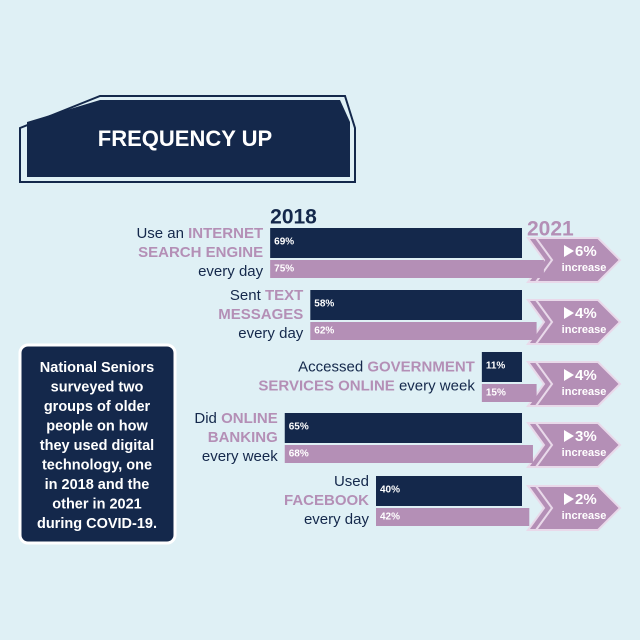 The height and width of the screenshot is (640, 640). I want to click on increase-value: 6%, so click(586, 251).